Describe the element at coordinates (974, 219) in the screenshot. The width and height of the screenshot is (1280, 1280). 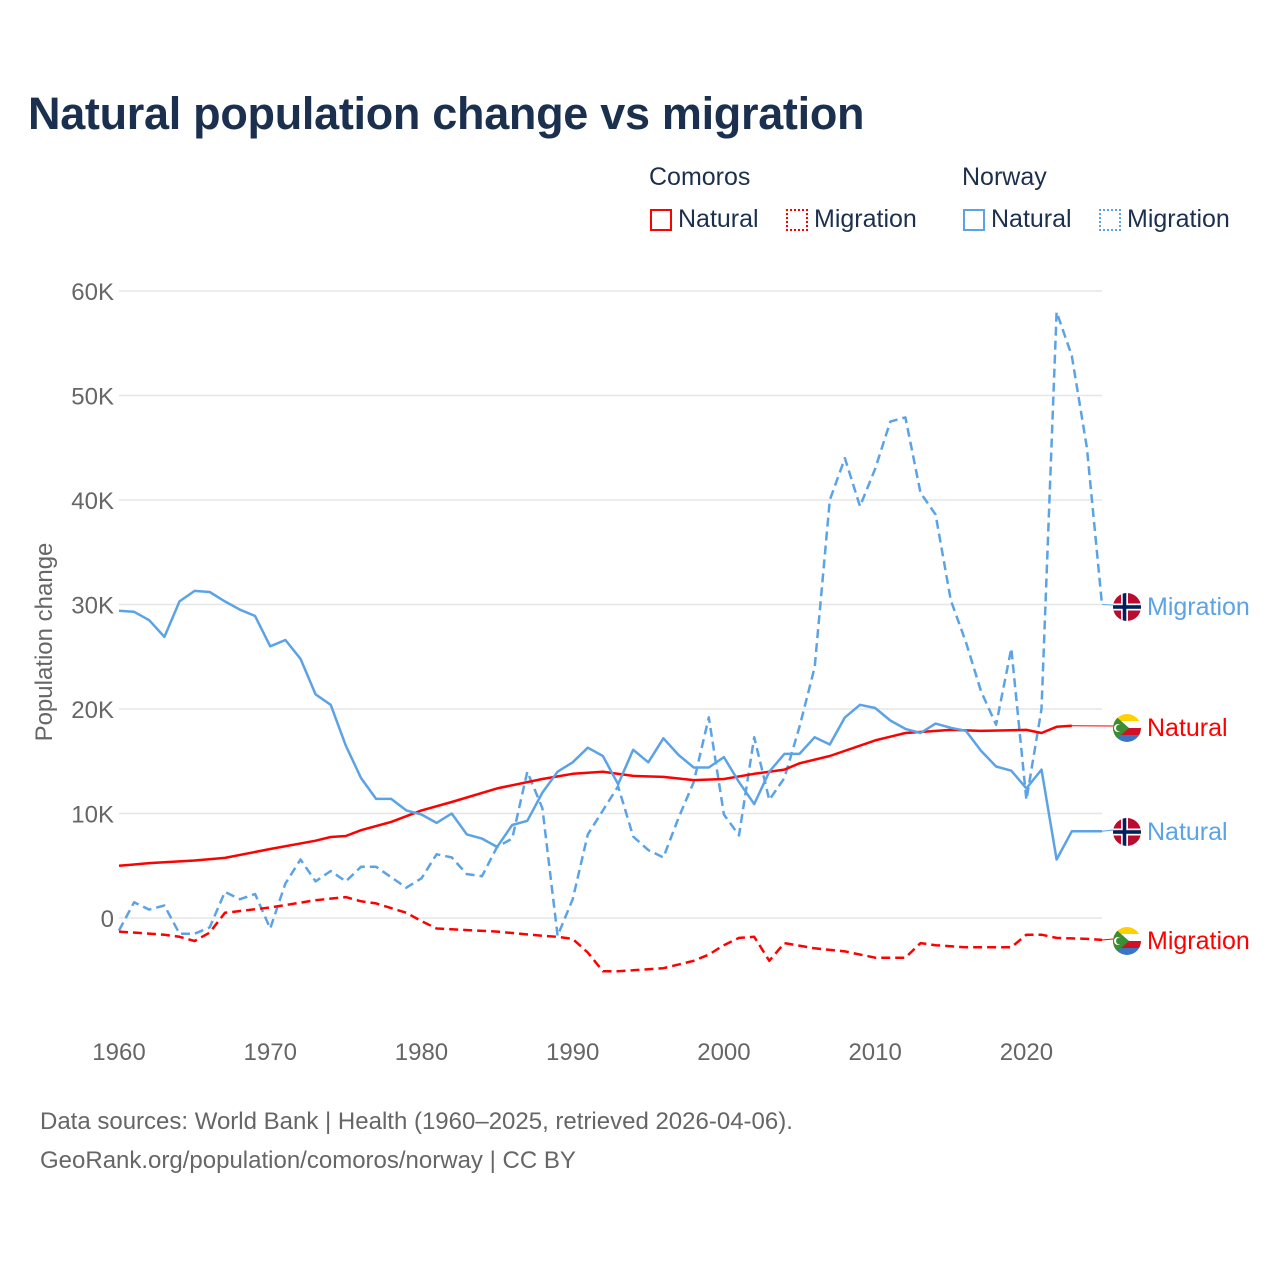
I see `legend-swatch-solid-blue` at that location.